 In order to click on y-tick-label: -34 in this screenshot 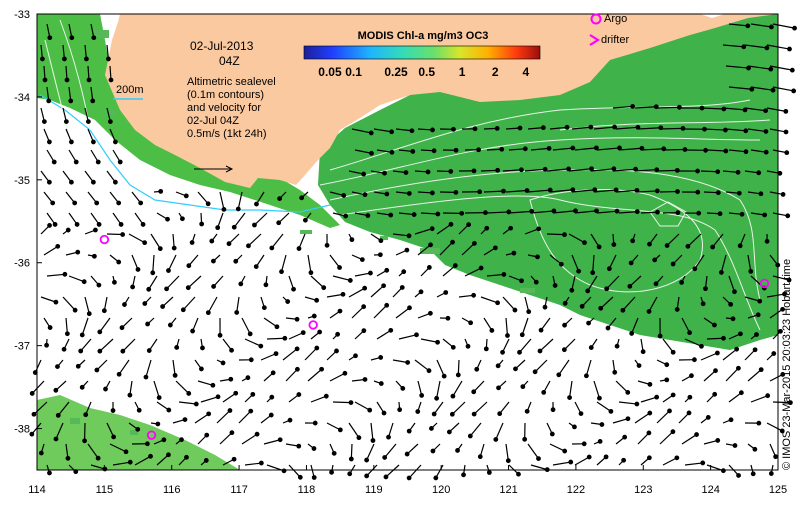, I will do `click(22, 98)`.